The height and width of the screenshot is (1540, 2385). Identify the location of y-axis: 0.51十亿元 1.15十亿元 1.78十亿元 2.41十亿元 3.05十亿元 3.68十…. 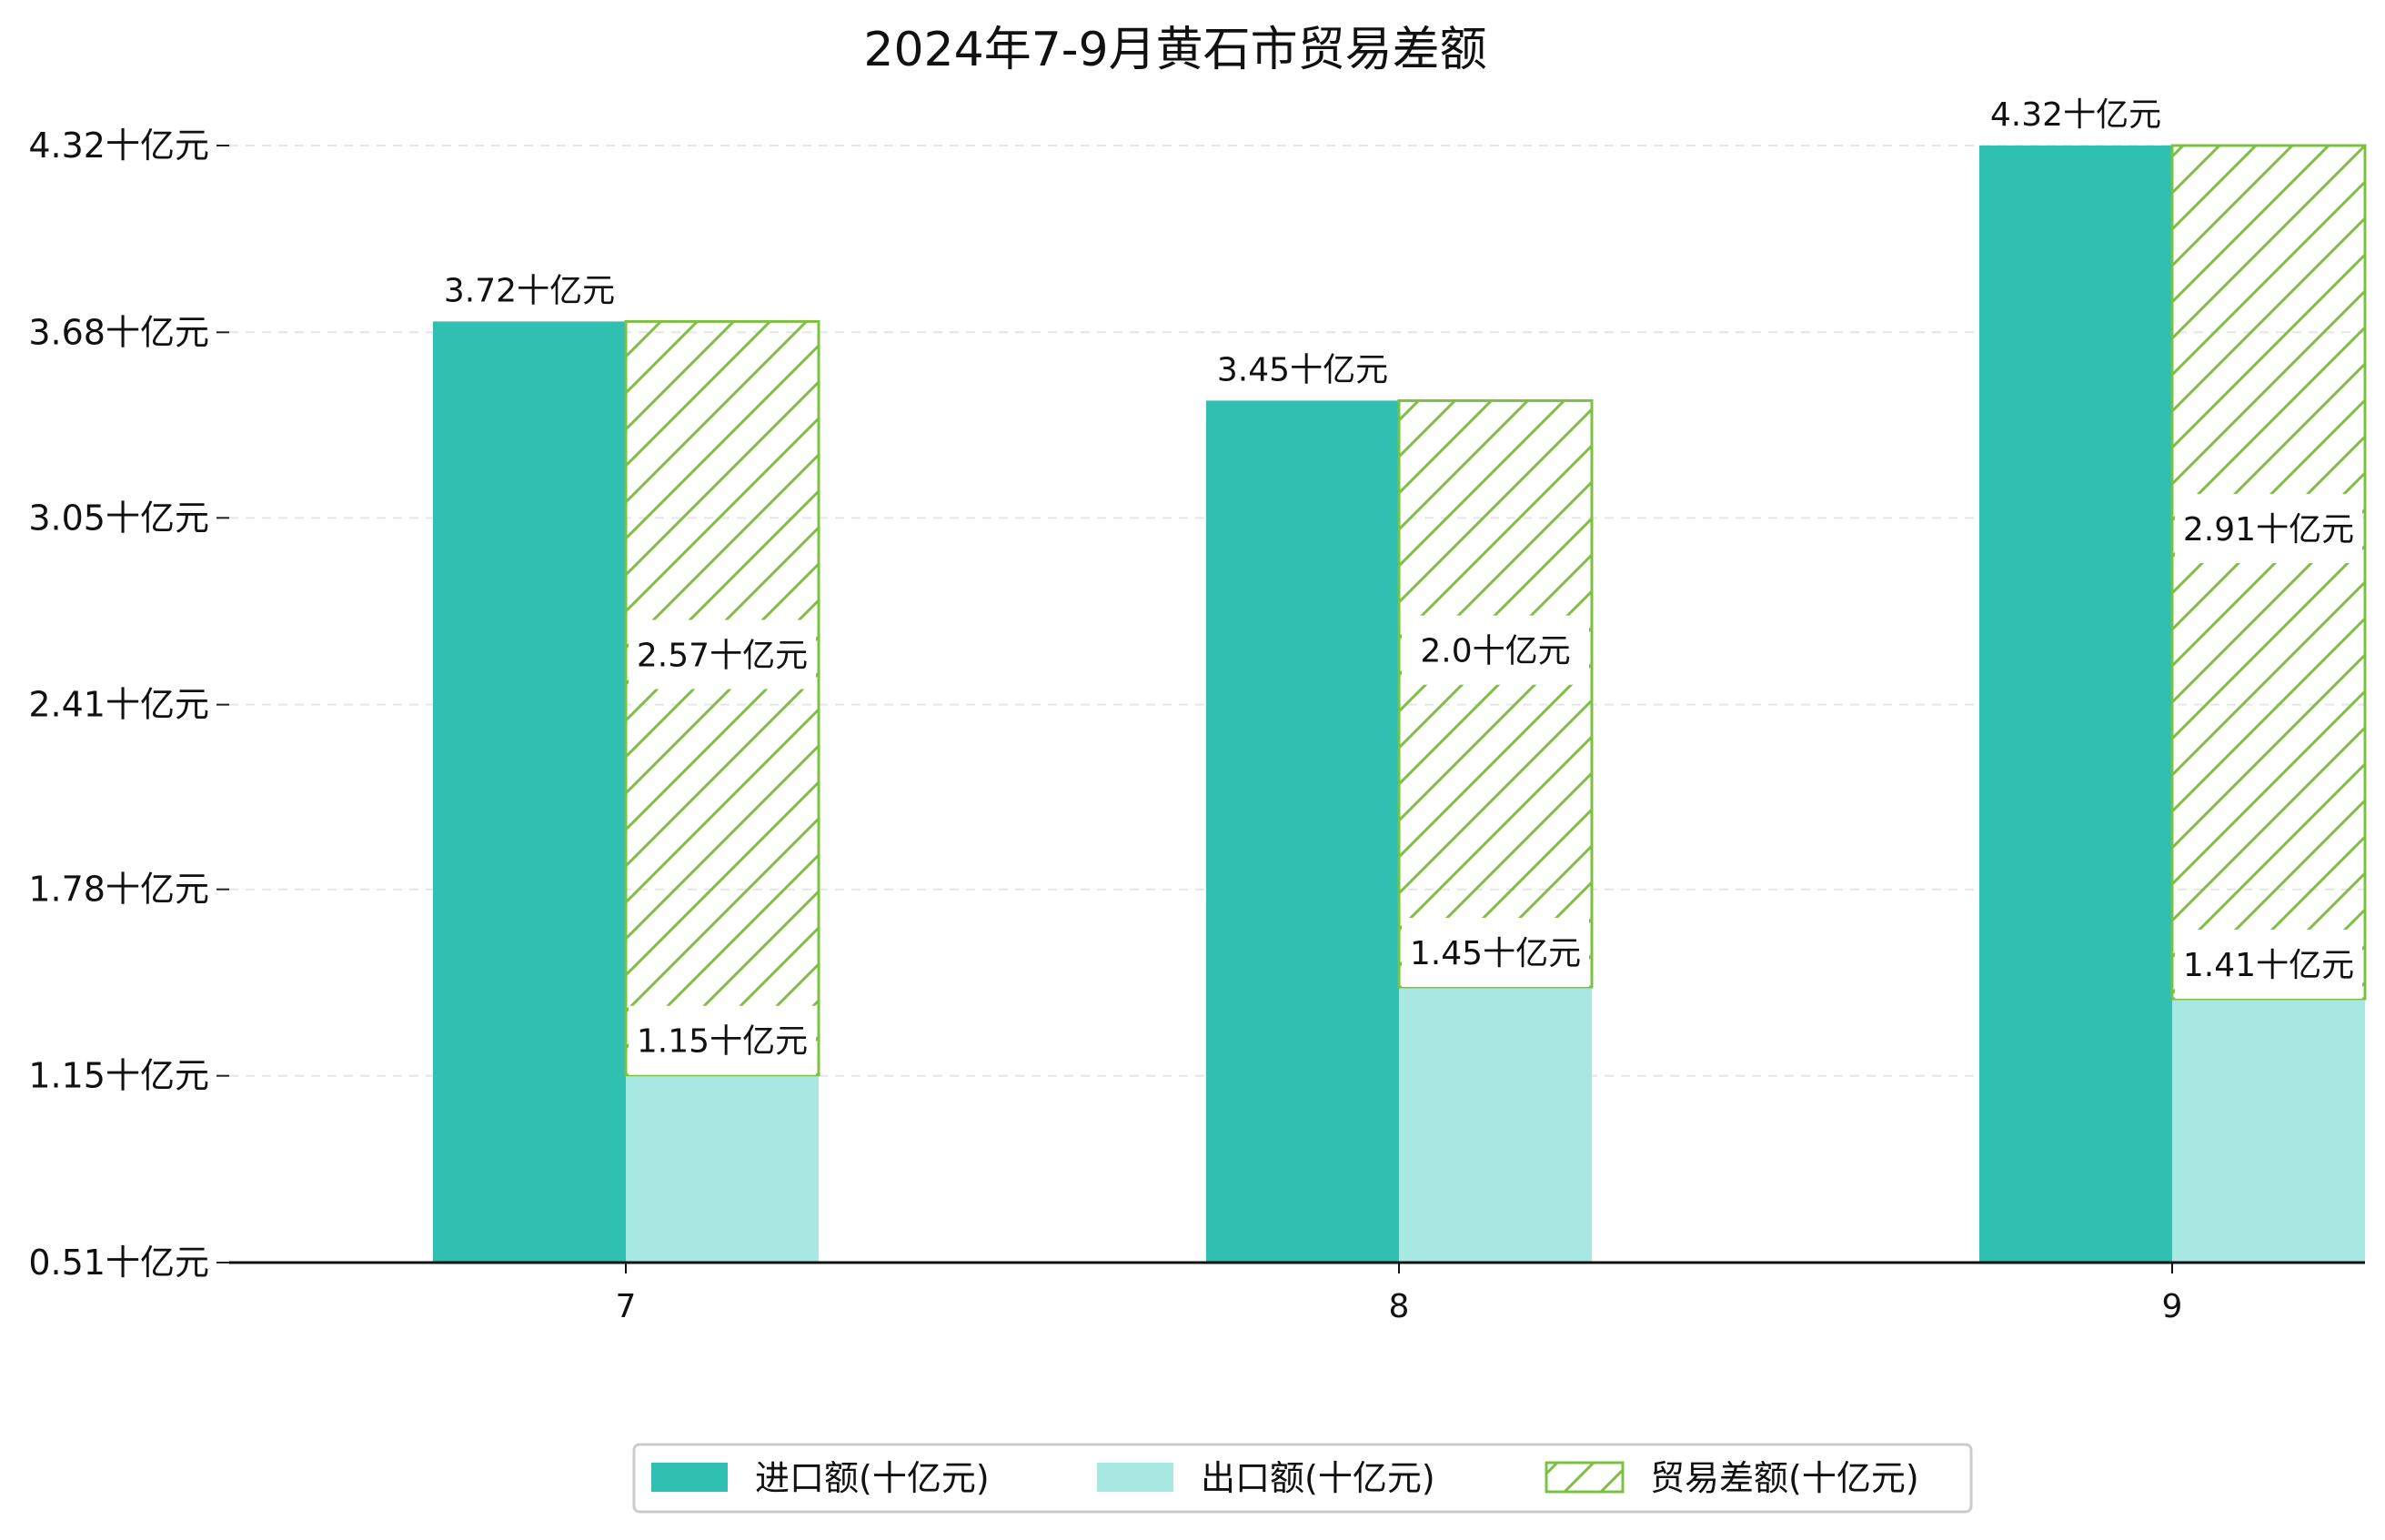
(128, 704).